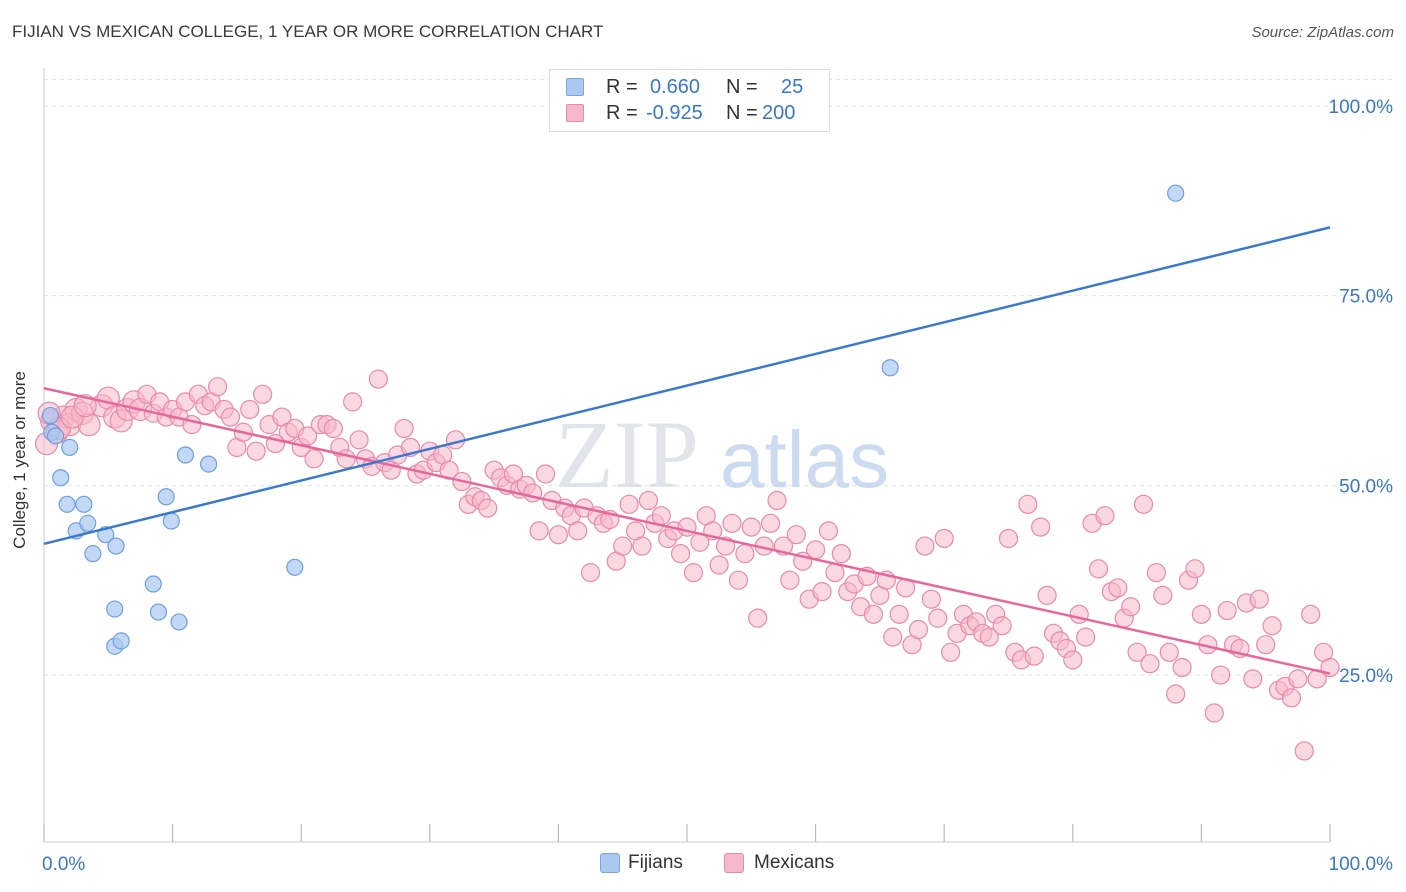  Describe the element at coordinates (655, 862) in the screenshot. I see `legend-fijians-label: Fijians` at that location.